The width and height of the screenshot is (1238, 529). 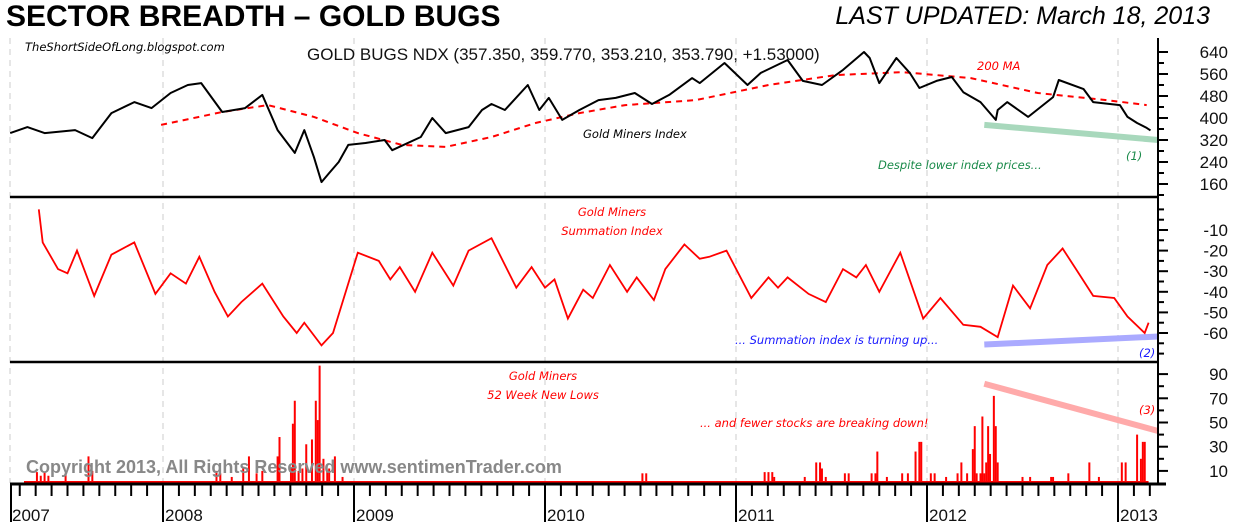 I want to click on price-trendline, so click(x=1071, y=132).